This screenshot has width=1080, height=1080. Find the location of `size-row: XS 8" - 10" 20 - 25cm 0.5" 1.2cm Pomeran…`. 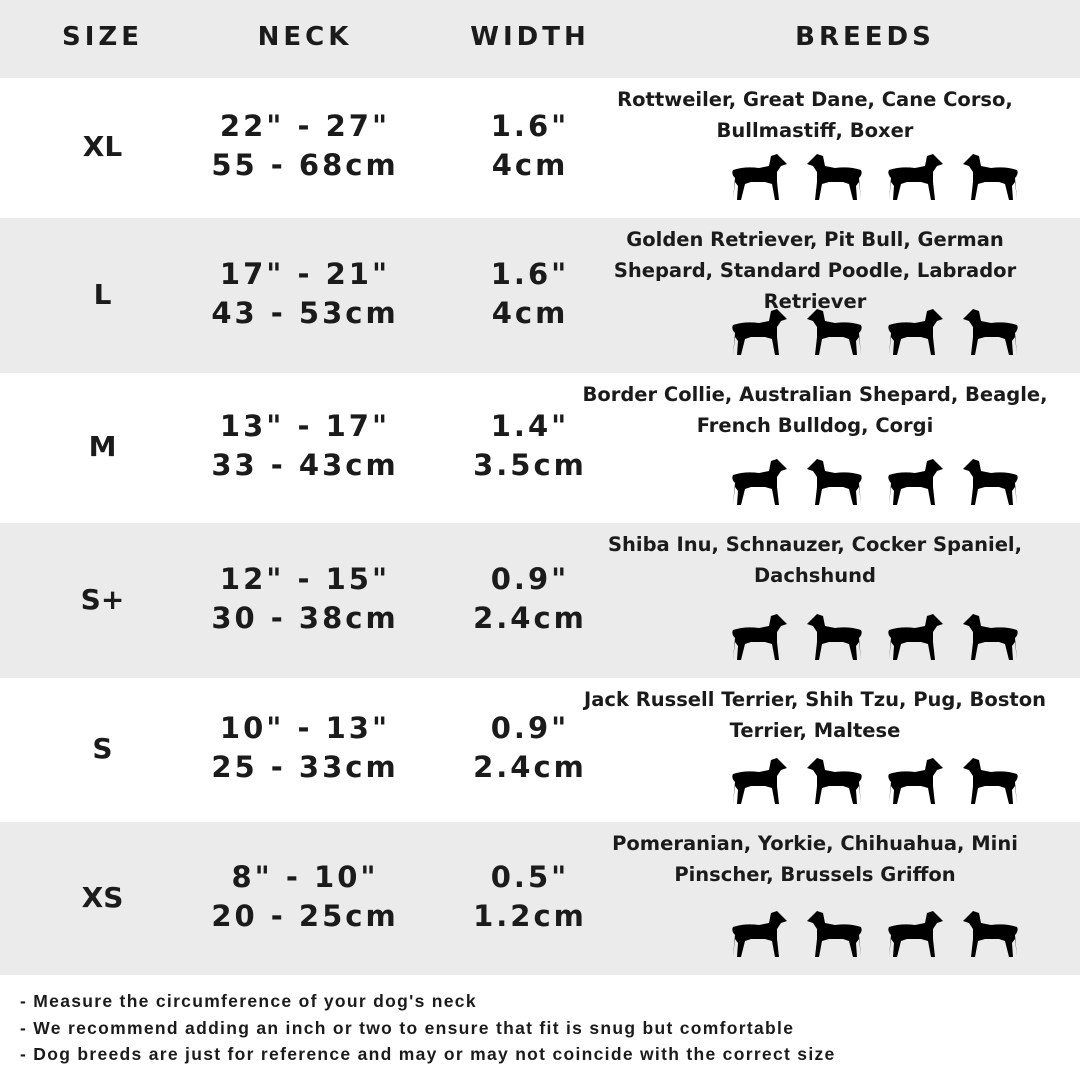

size-row: XS 8" - 10" 20 - 25cm 0.5" 1.2cm Pomeran… is located at coordinates (540, 898).